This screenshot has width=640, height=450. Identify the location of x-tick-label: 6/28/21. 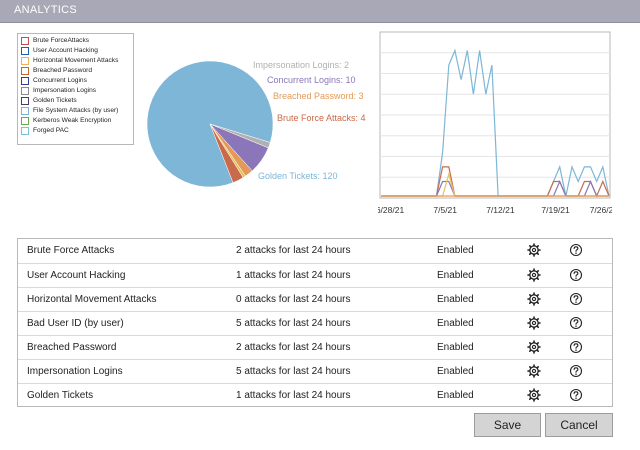
(391, 210).